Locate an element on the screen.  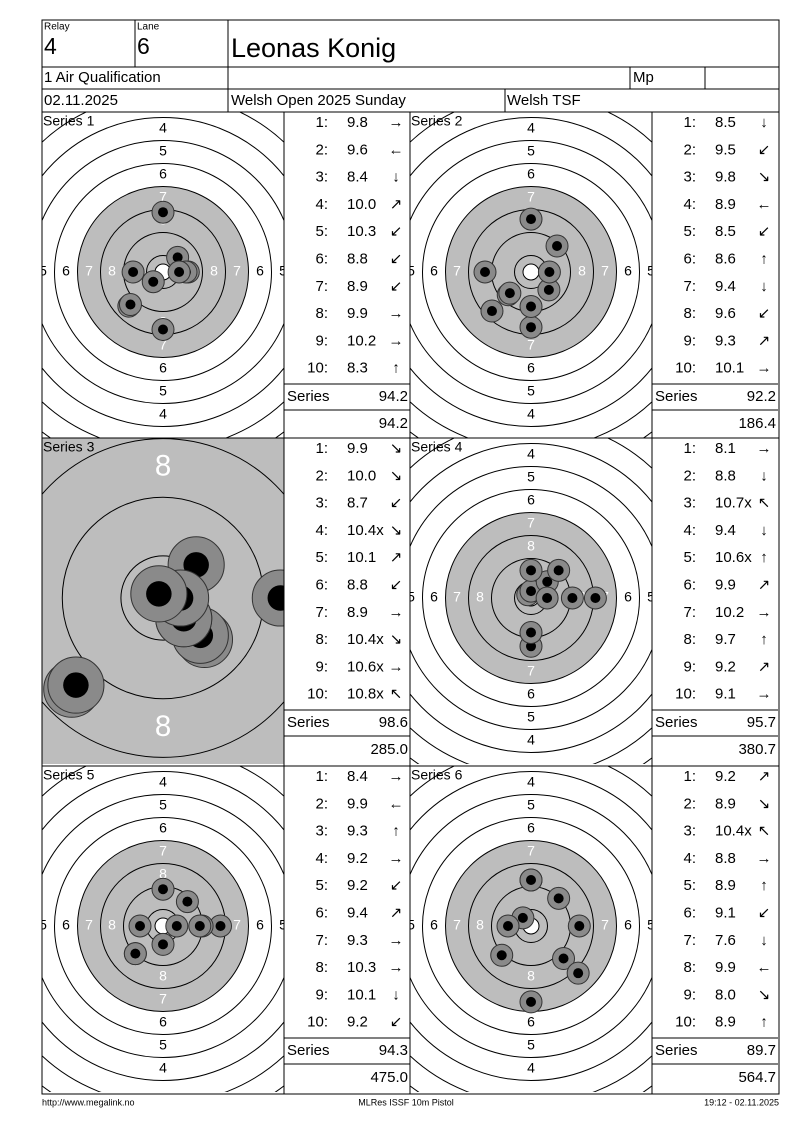
shot-score: 10.4x is located at coordinates (365, 639).